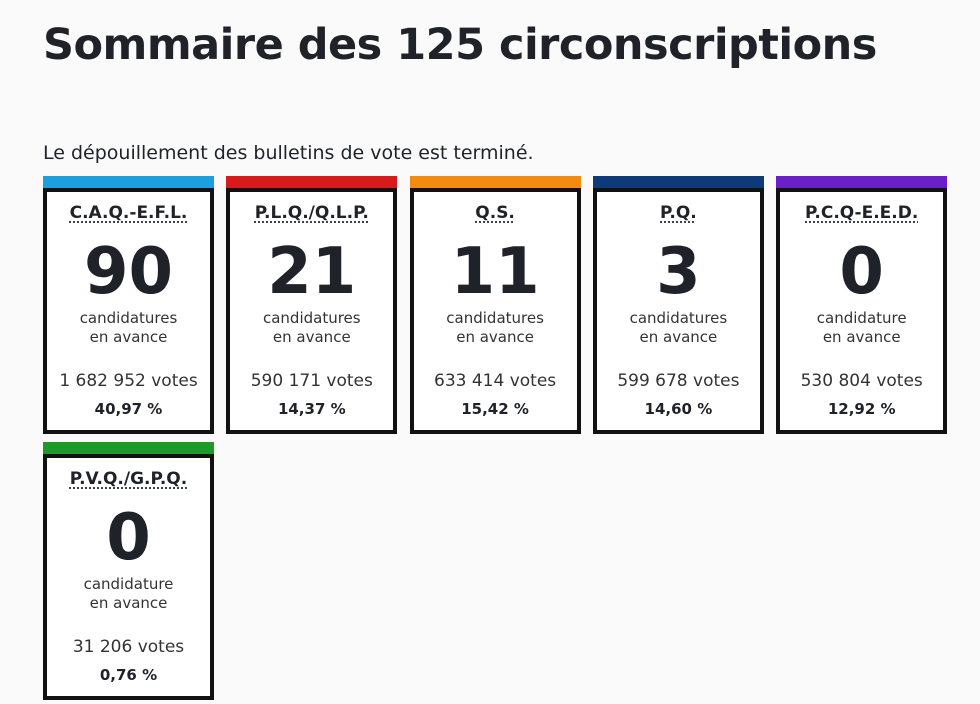  I want to click on vote-percent: 15,42 %, so click(495, 409).